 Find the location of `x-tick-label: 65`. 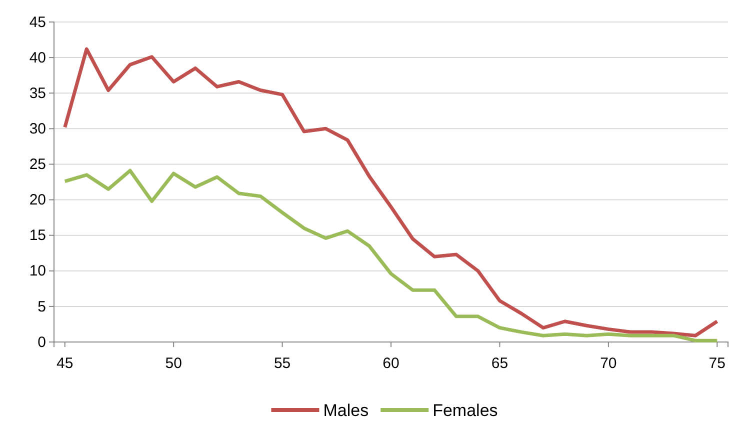

x-tick-label: 65 is located at coordinates (499, 363).